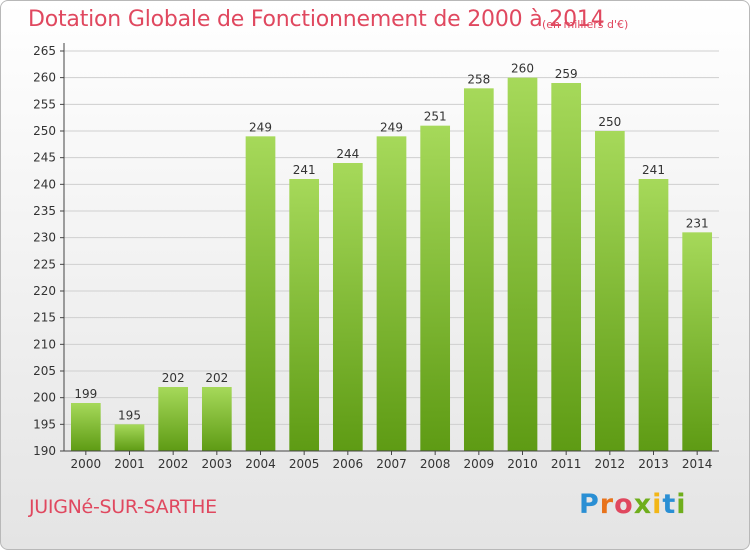 This screenshot has height=550, width=750. What do you see at coordinates (260, 464) in the screenshot?
I see `x-tick-label: 2004` at bounding box center [260, 464].